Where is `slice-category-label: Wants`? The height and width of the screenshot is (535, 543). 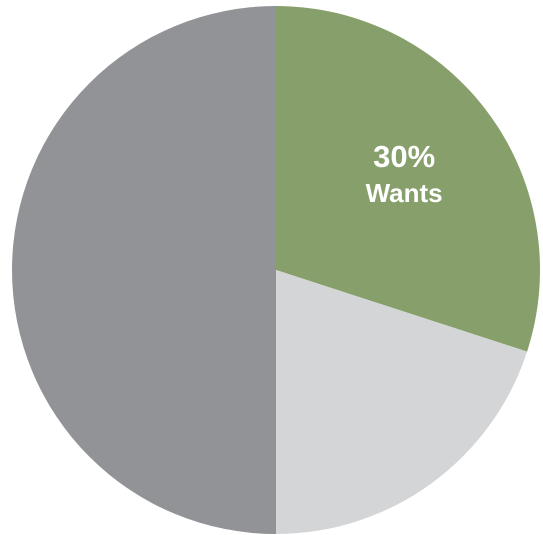
slice-category-label: Wants is located at coordinates (404, 193).